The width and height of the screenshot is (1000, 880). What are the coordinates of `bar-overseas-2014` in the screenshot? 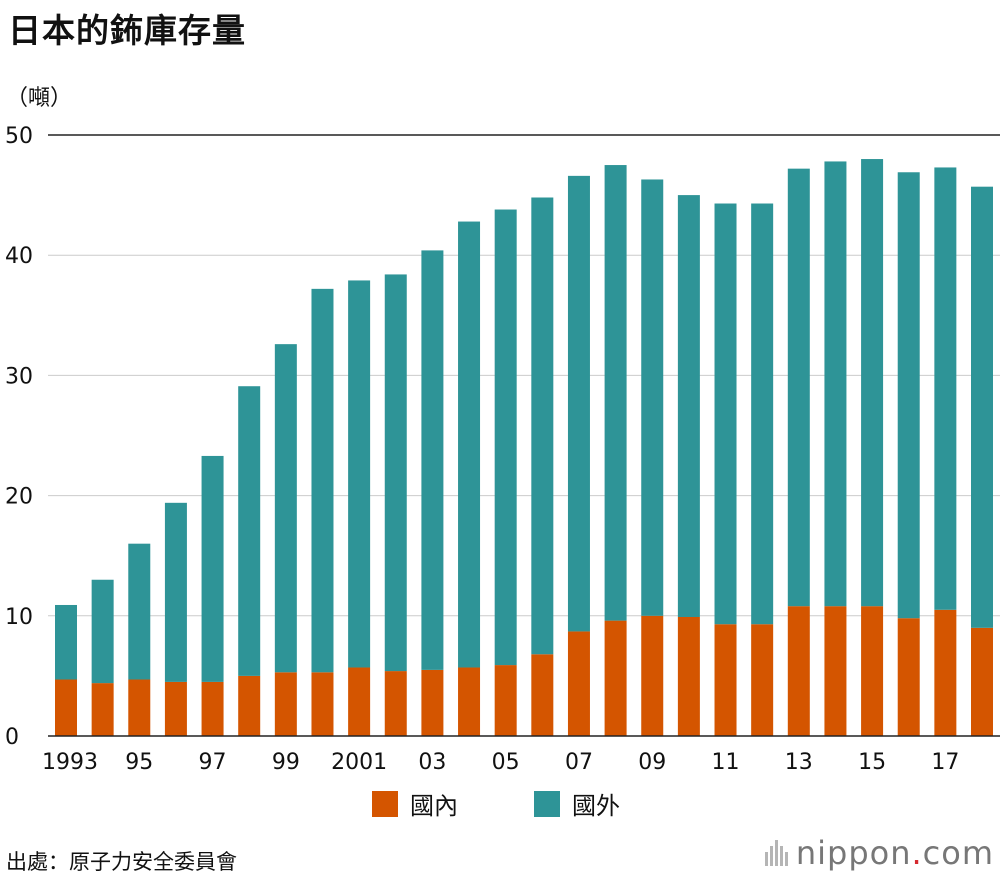 It's located at (835, 384).